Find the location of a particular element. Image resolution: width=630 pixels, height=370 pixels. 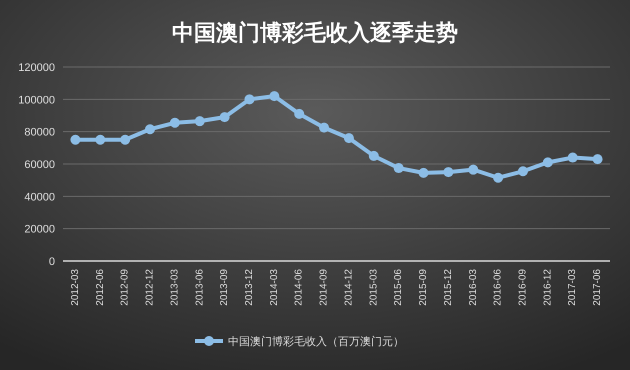

x-tick-label: 2014-06 is located at coordinates (299, 287).